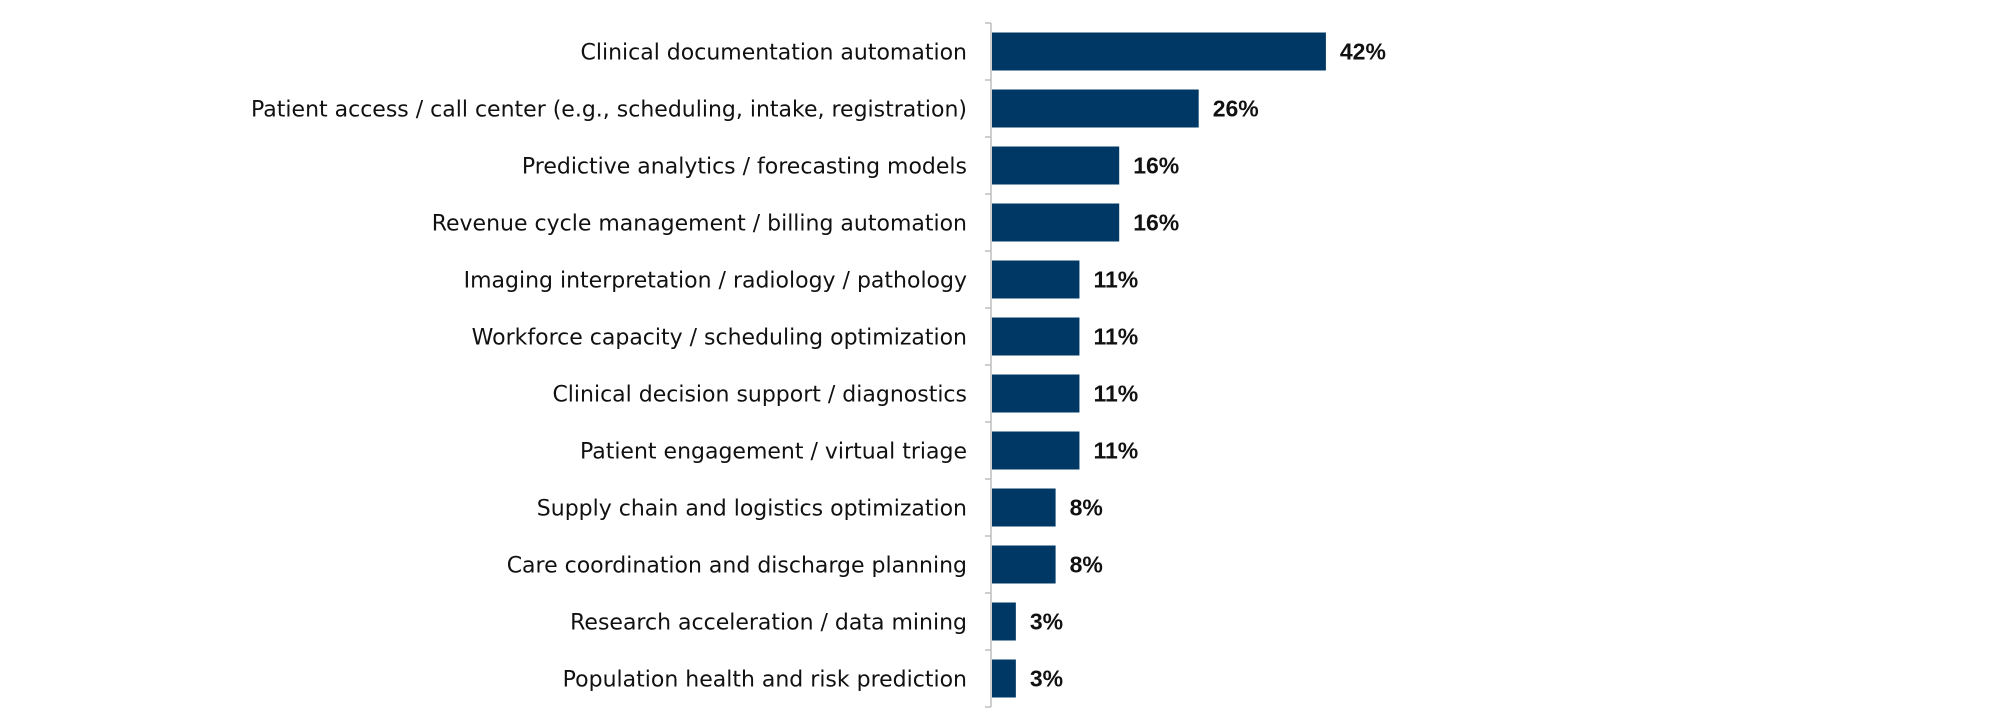 The image size is (2000, 725). I want to click on category-label: Supply chain and logistics optimization, so click(752, 509).